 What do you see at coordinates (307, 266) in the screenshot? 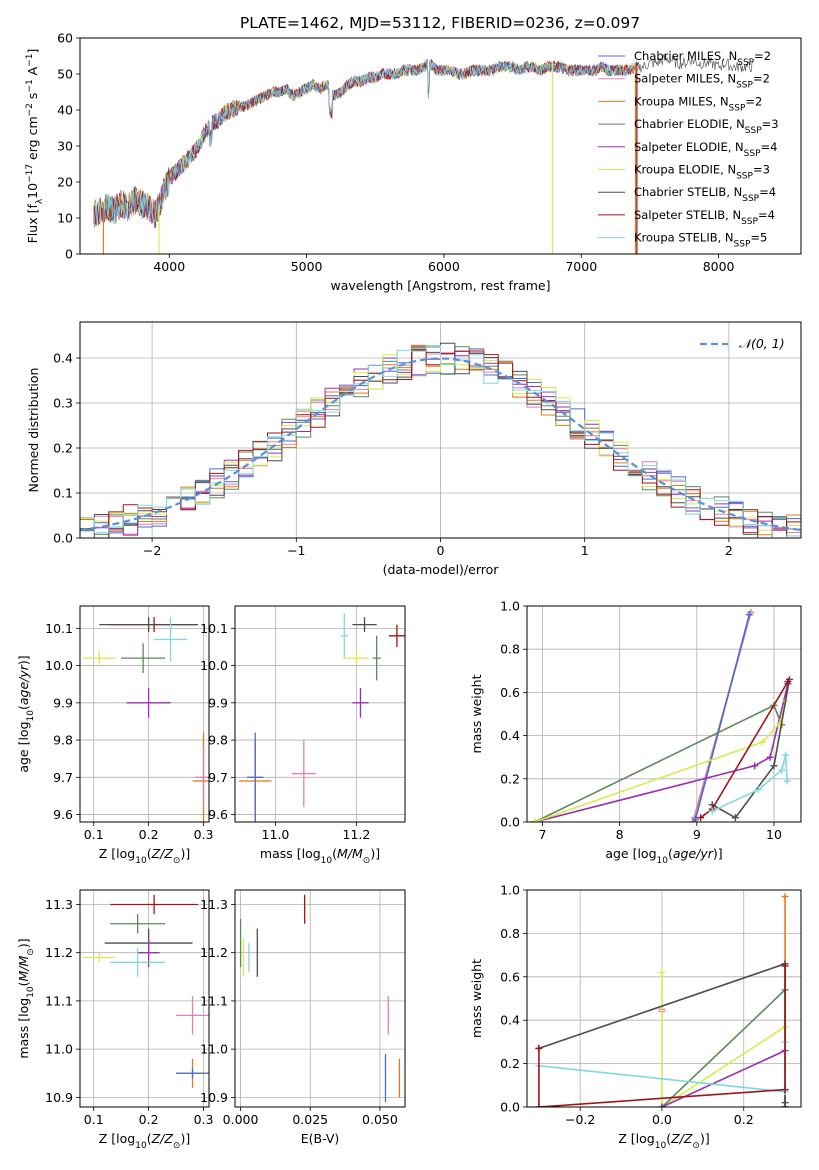
I see `x-tick-label: 5000` at bounding box center [307, 266].